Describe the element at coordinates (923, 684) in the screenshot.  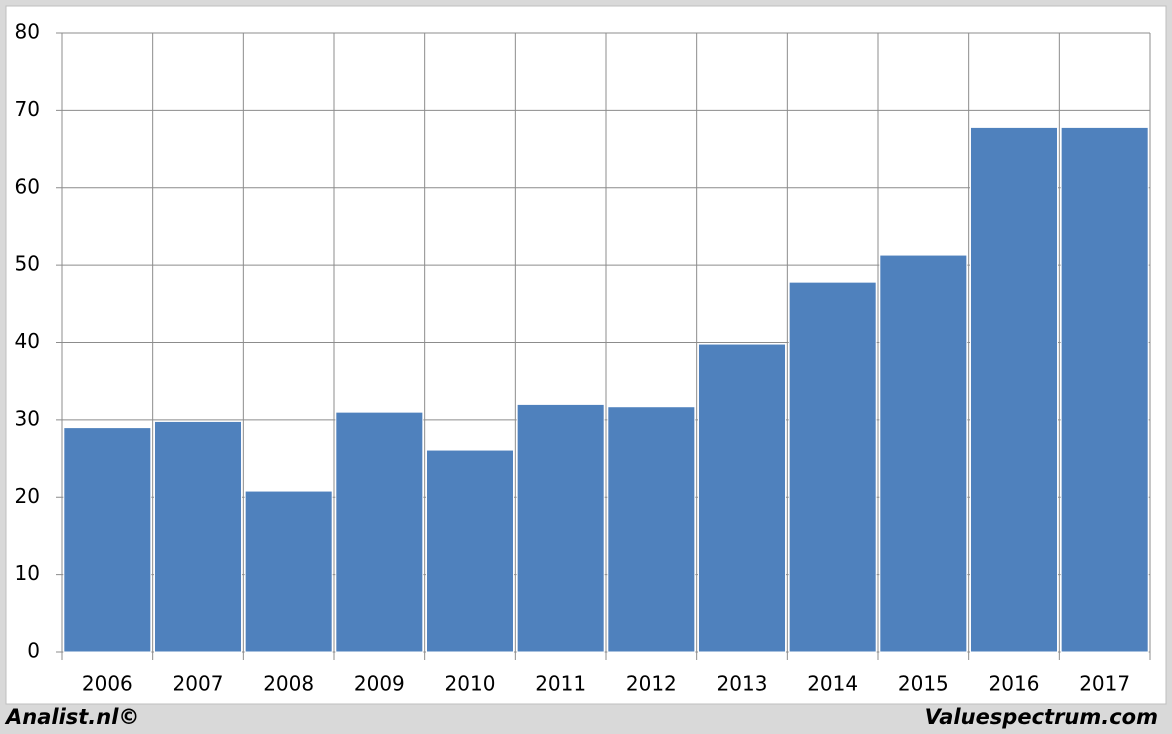
I see `x-tick-label: 2015` at that location.